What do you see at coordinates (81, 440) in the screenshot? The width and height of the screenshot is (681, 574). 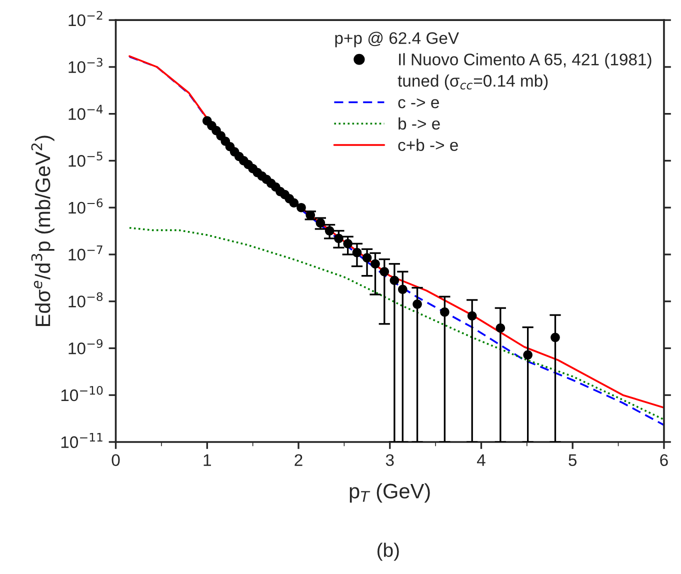 I see `y-tick-label: 10$^{−11}$` at bounding box center [81, 440].